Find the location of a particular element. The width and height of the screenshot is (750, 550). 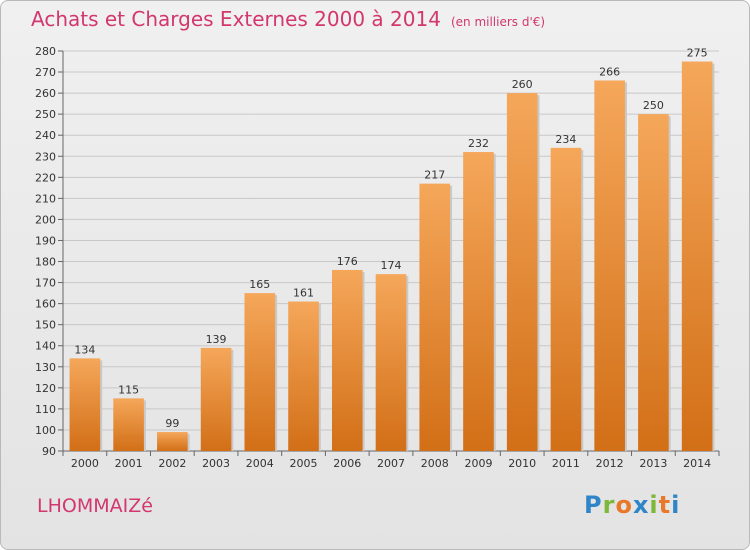

data-label: 176 is located at coordinates (347, 261).